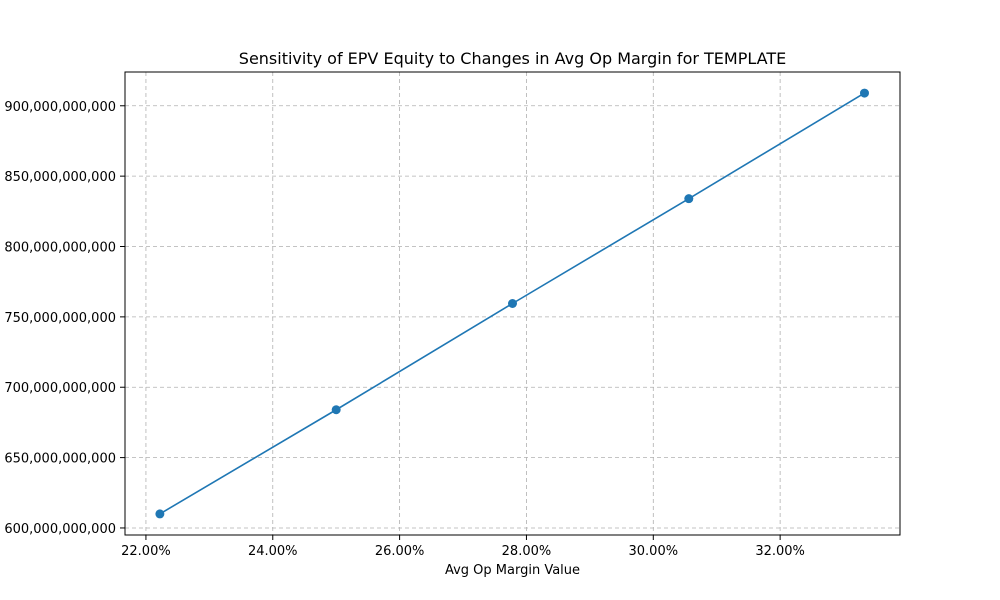 This screenshot has height=600, width=1000. Describe the element at coordinates (146, 551) in the screenshot. I see `x-tick-label: 22.00%` at that location.